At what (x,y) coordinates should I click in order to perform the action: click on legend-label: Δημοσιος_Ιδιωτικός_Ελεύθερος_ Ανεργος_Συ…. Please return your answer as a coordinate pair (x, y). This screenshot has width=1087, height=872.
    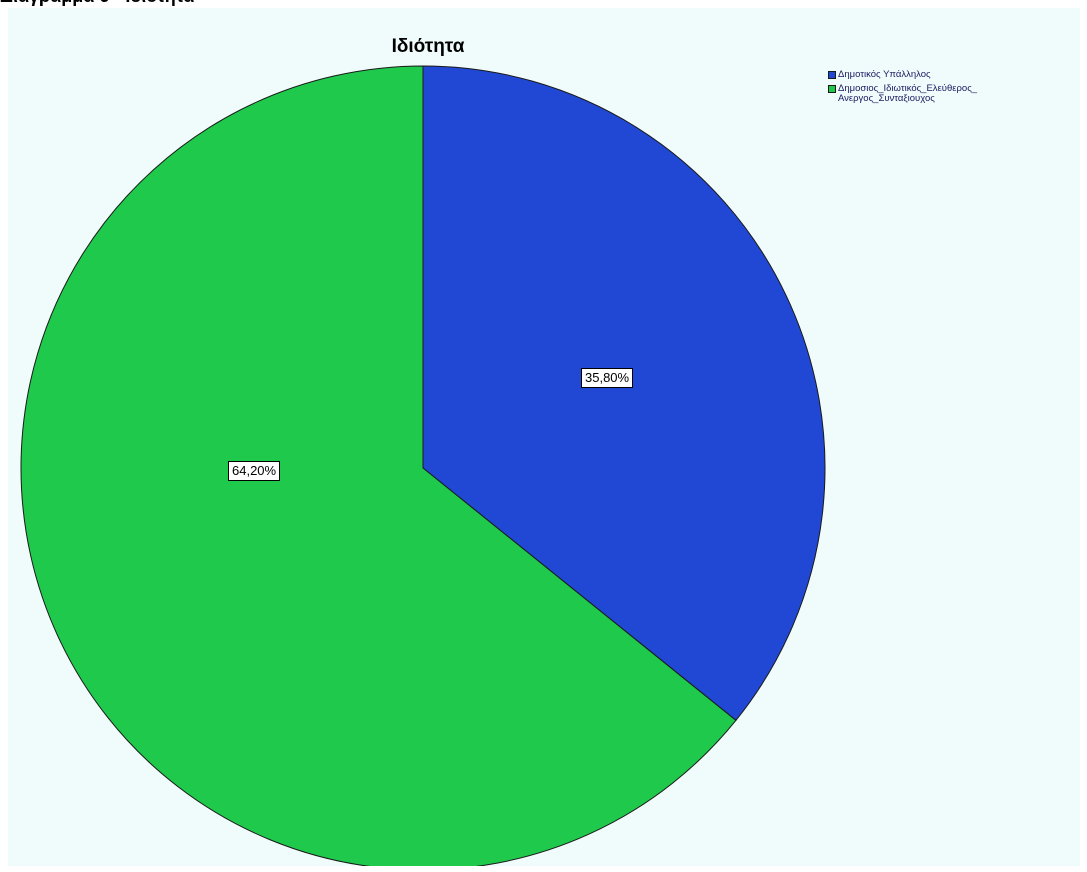
    Looking at the image, I should click on (908, 93).